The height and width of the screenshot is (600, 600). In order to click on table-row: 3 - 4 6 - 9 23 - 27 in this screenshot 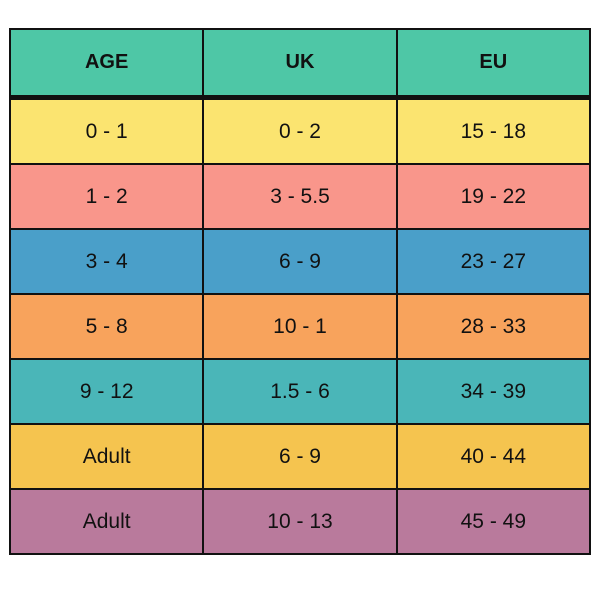, I will do `click(300, 261)`.